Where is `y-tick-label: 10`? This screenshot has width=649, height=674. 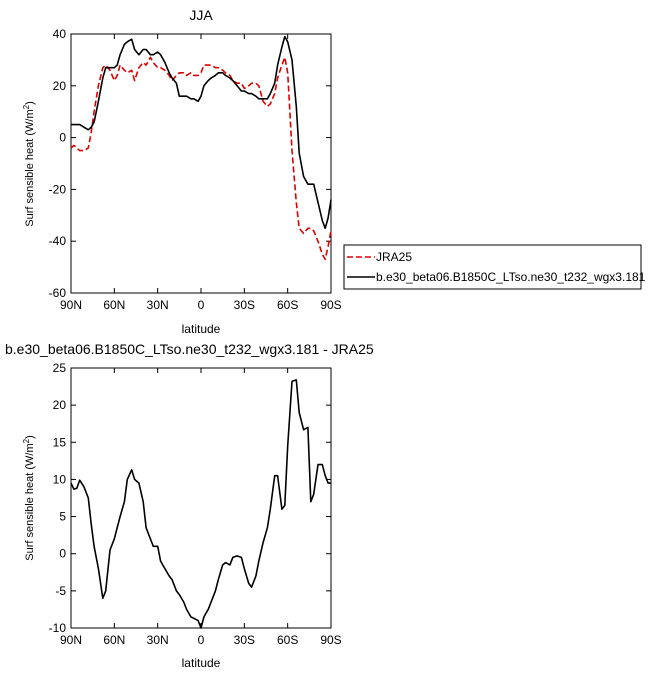 y-tick-label: 10 is located at coordinates (60, 479).